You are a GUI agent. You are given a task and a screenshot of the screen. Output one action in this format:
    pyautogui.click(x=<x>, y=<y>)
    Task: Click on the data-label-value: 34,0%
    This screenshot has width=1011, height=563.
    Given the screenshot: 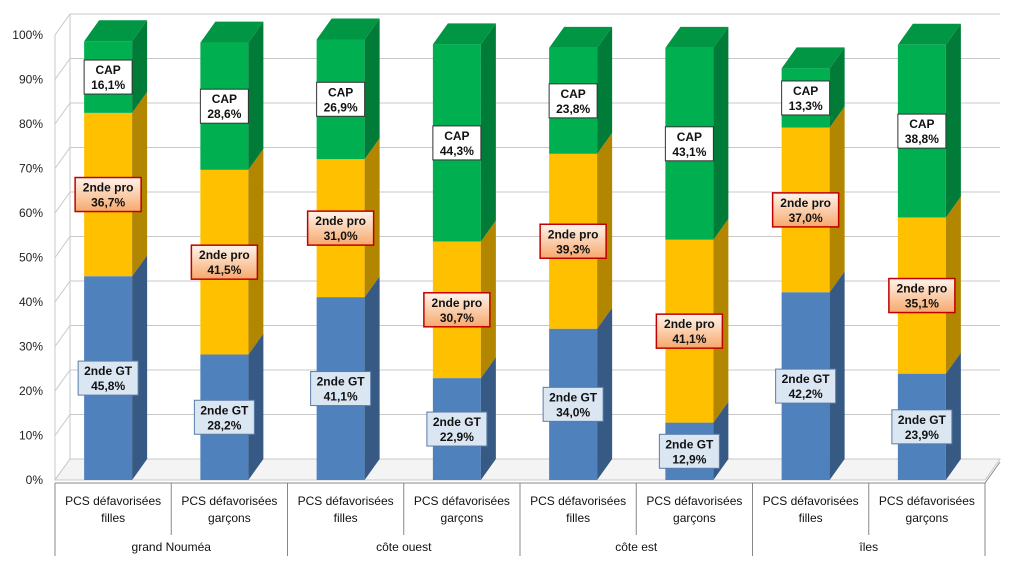 What is the action you would take?
    pyautogui.click(x=573, y=412)
    